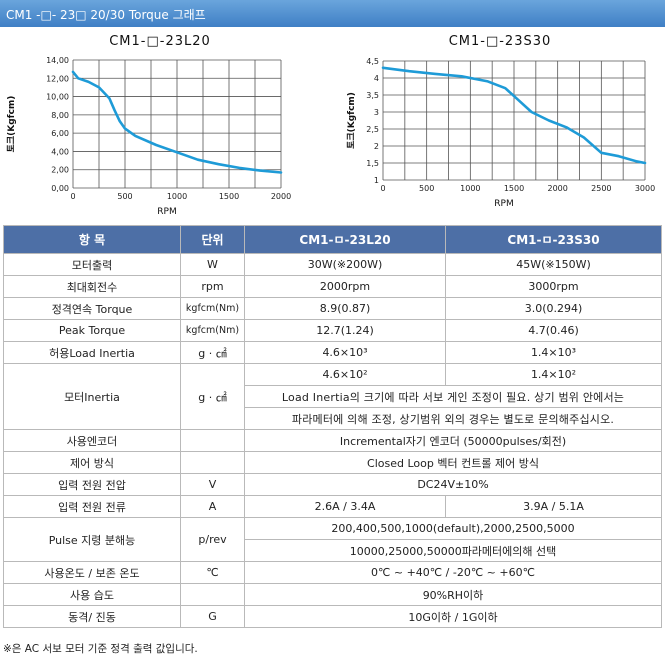 The width and height of the screenshot is (665, 660). What do you see at coordinates (453, 572) in the screenshot?
I see `row-span-value: 0℃ ~ +40℃ / -20℃ ~ +60℃` at bounding box center [453, 572].